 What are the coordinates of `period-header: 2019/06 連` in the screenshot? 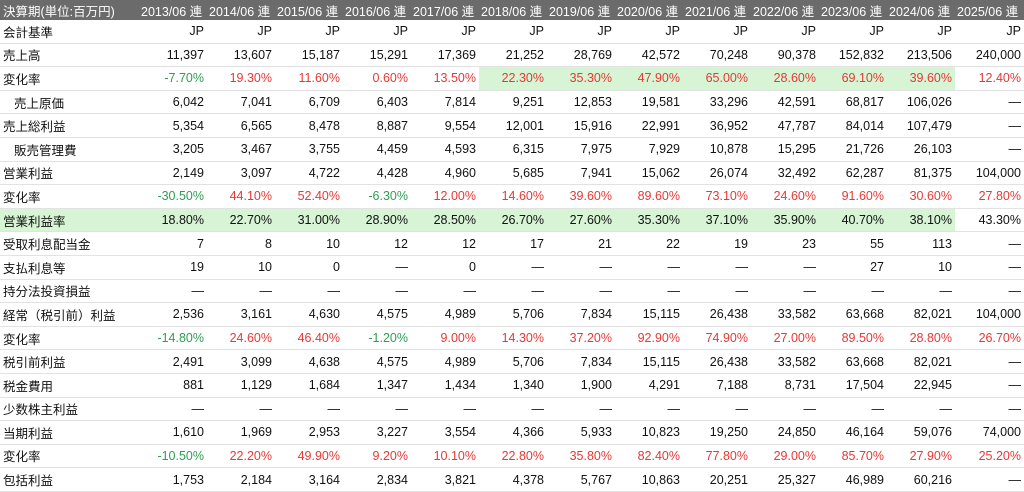 It's located at (581, 10).